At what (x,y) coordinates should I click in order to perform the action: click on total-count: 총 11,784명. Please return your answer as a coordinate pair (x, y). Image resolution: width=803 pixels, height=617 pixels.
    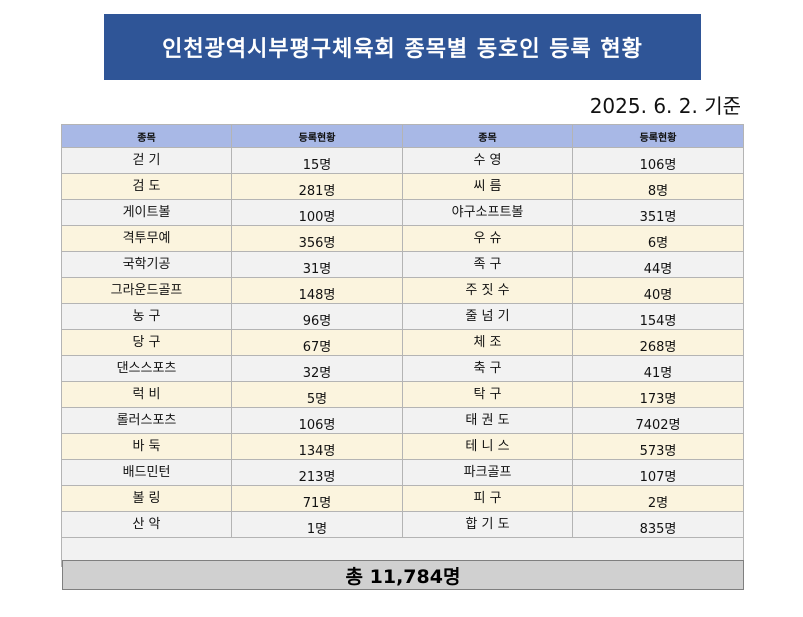
    Looking at the image, I should click on (403, 576).